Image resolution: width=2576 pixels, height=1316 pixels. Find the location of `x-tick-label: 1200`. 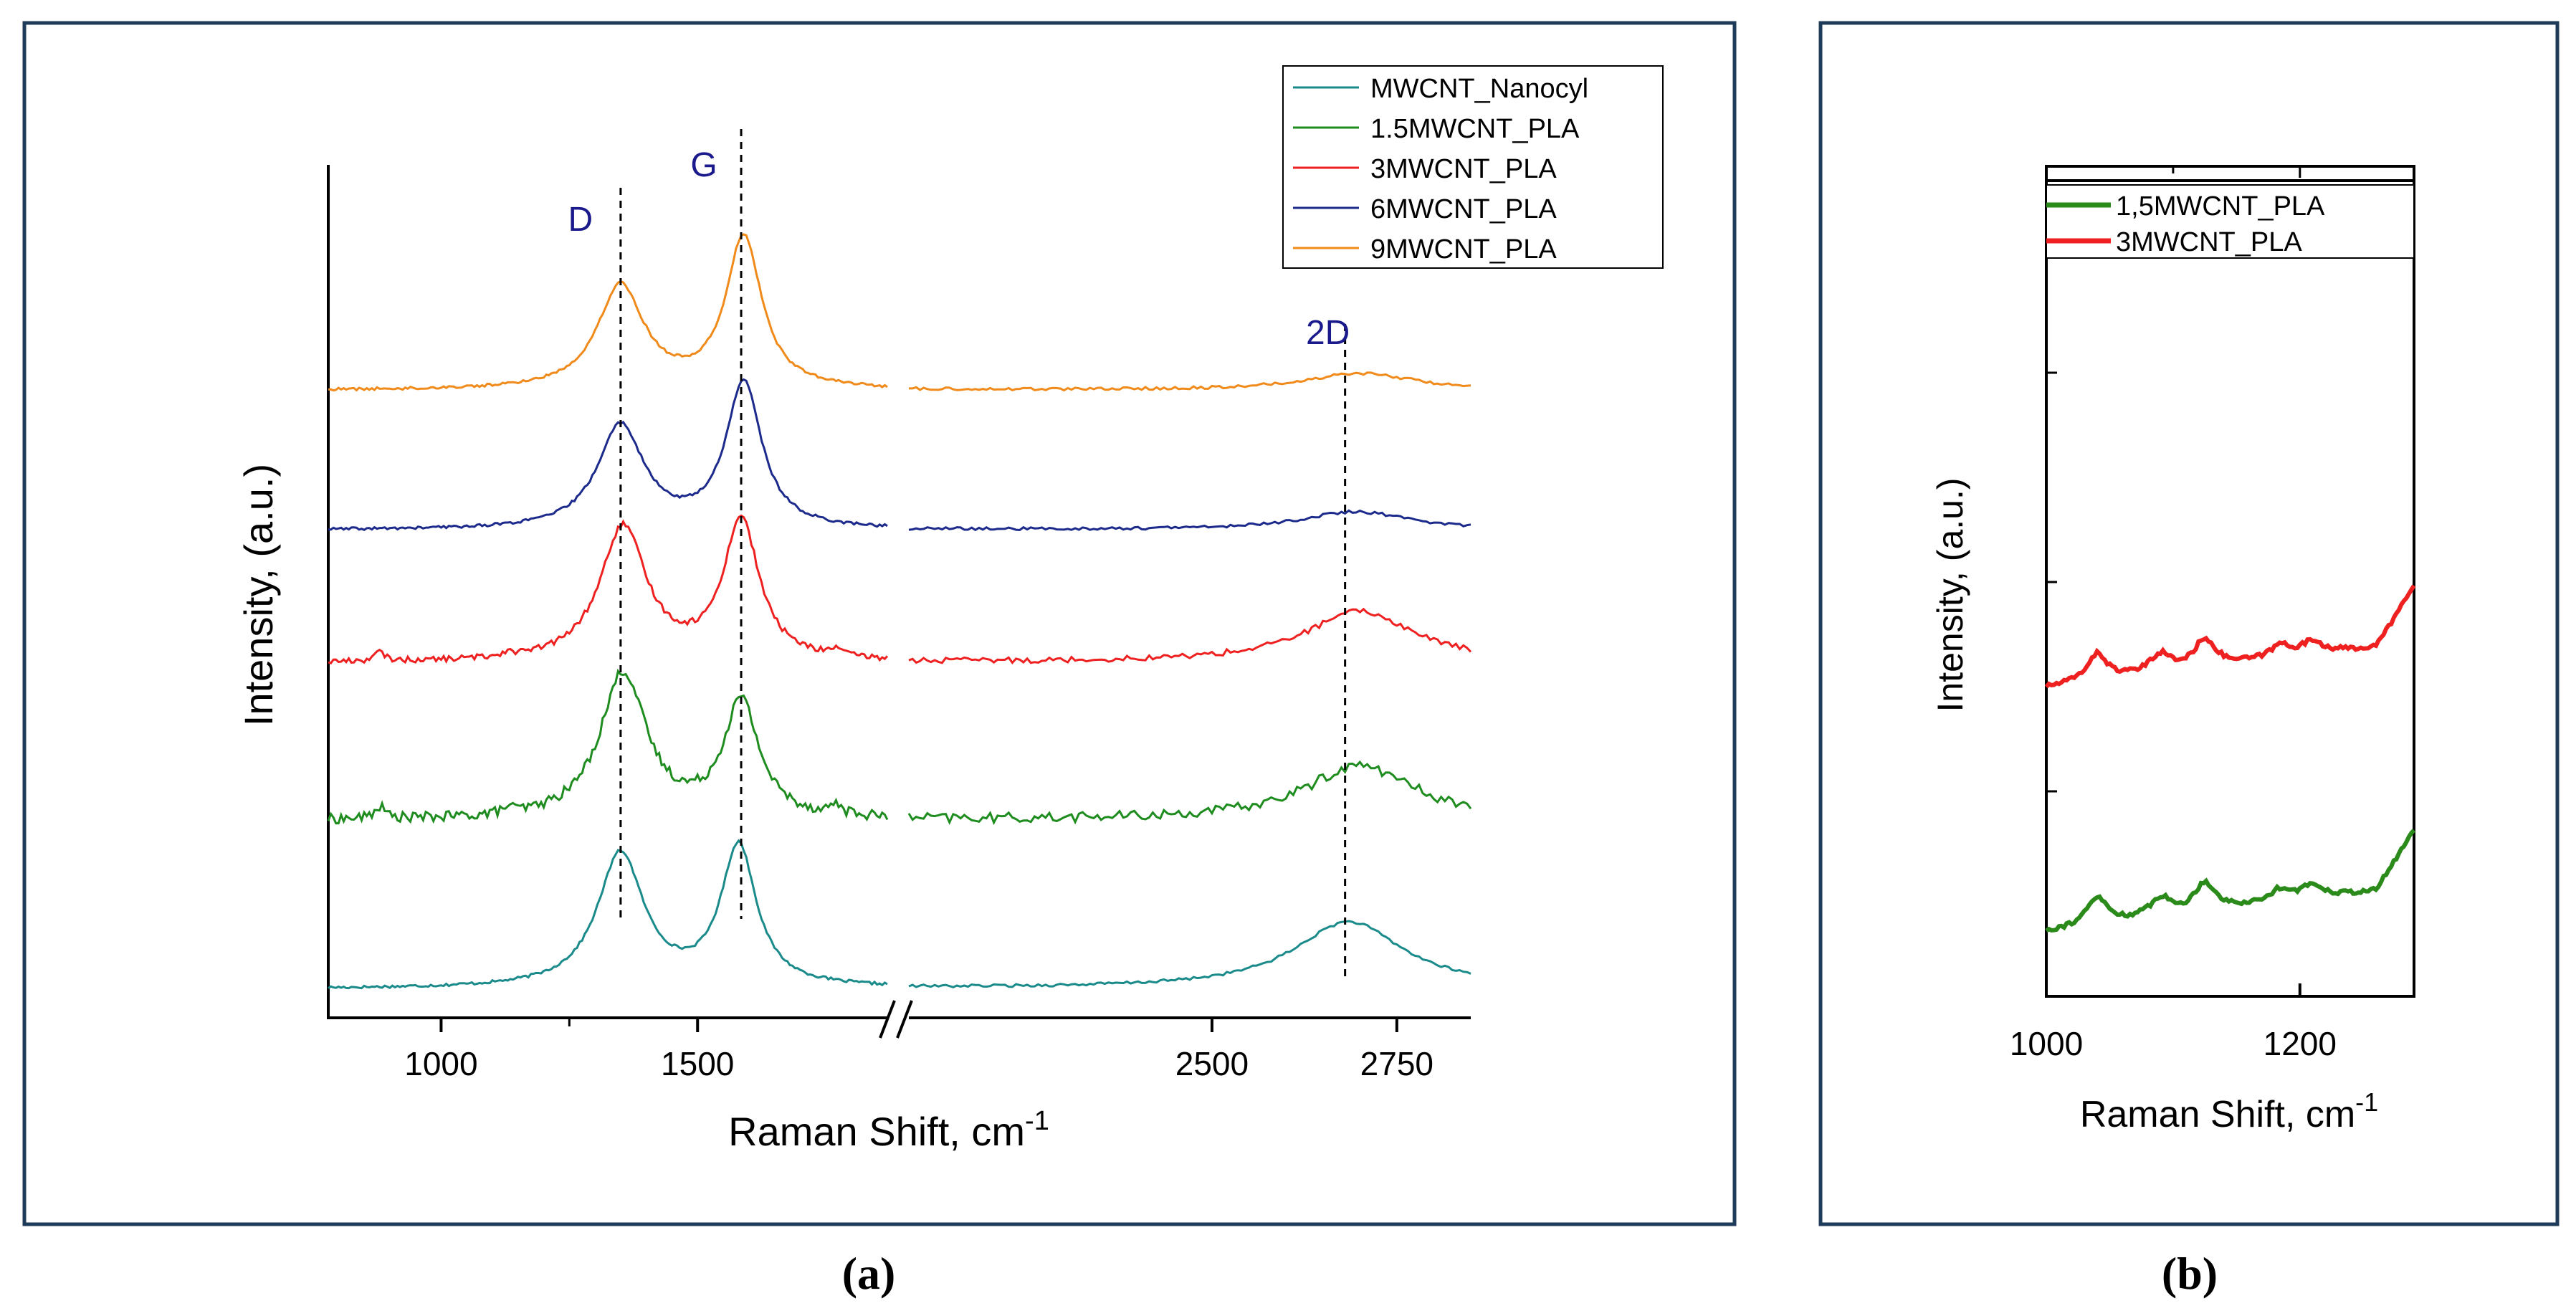

x-tick-label: 1200 is located at coordinates (2300, 1043).